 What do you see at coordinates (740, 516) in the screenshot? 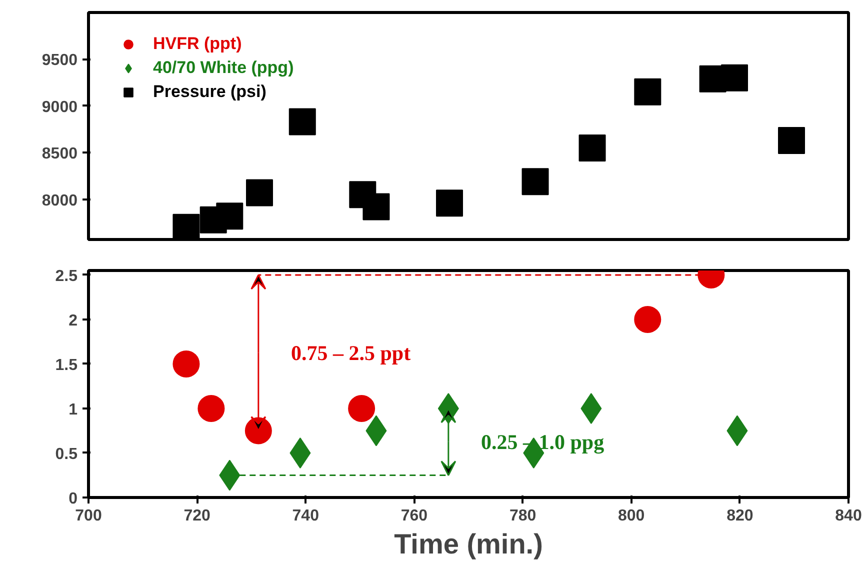
I see `x-tick-label: 820` at bounding box center [740, 516].